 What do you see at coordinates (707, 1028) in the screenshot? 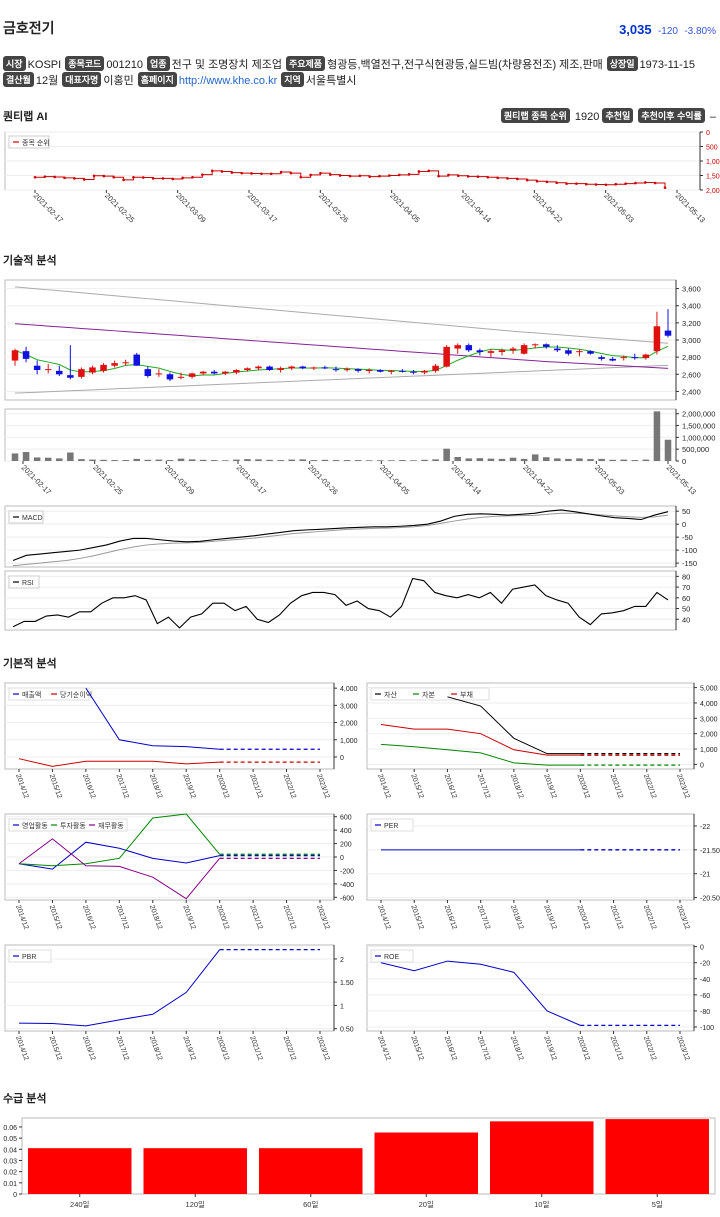
I see `y-tick-label: -100` at bounding box center [707, 1028].